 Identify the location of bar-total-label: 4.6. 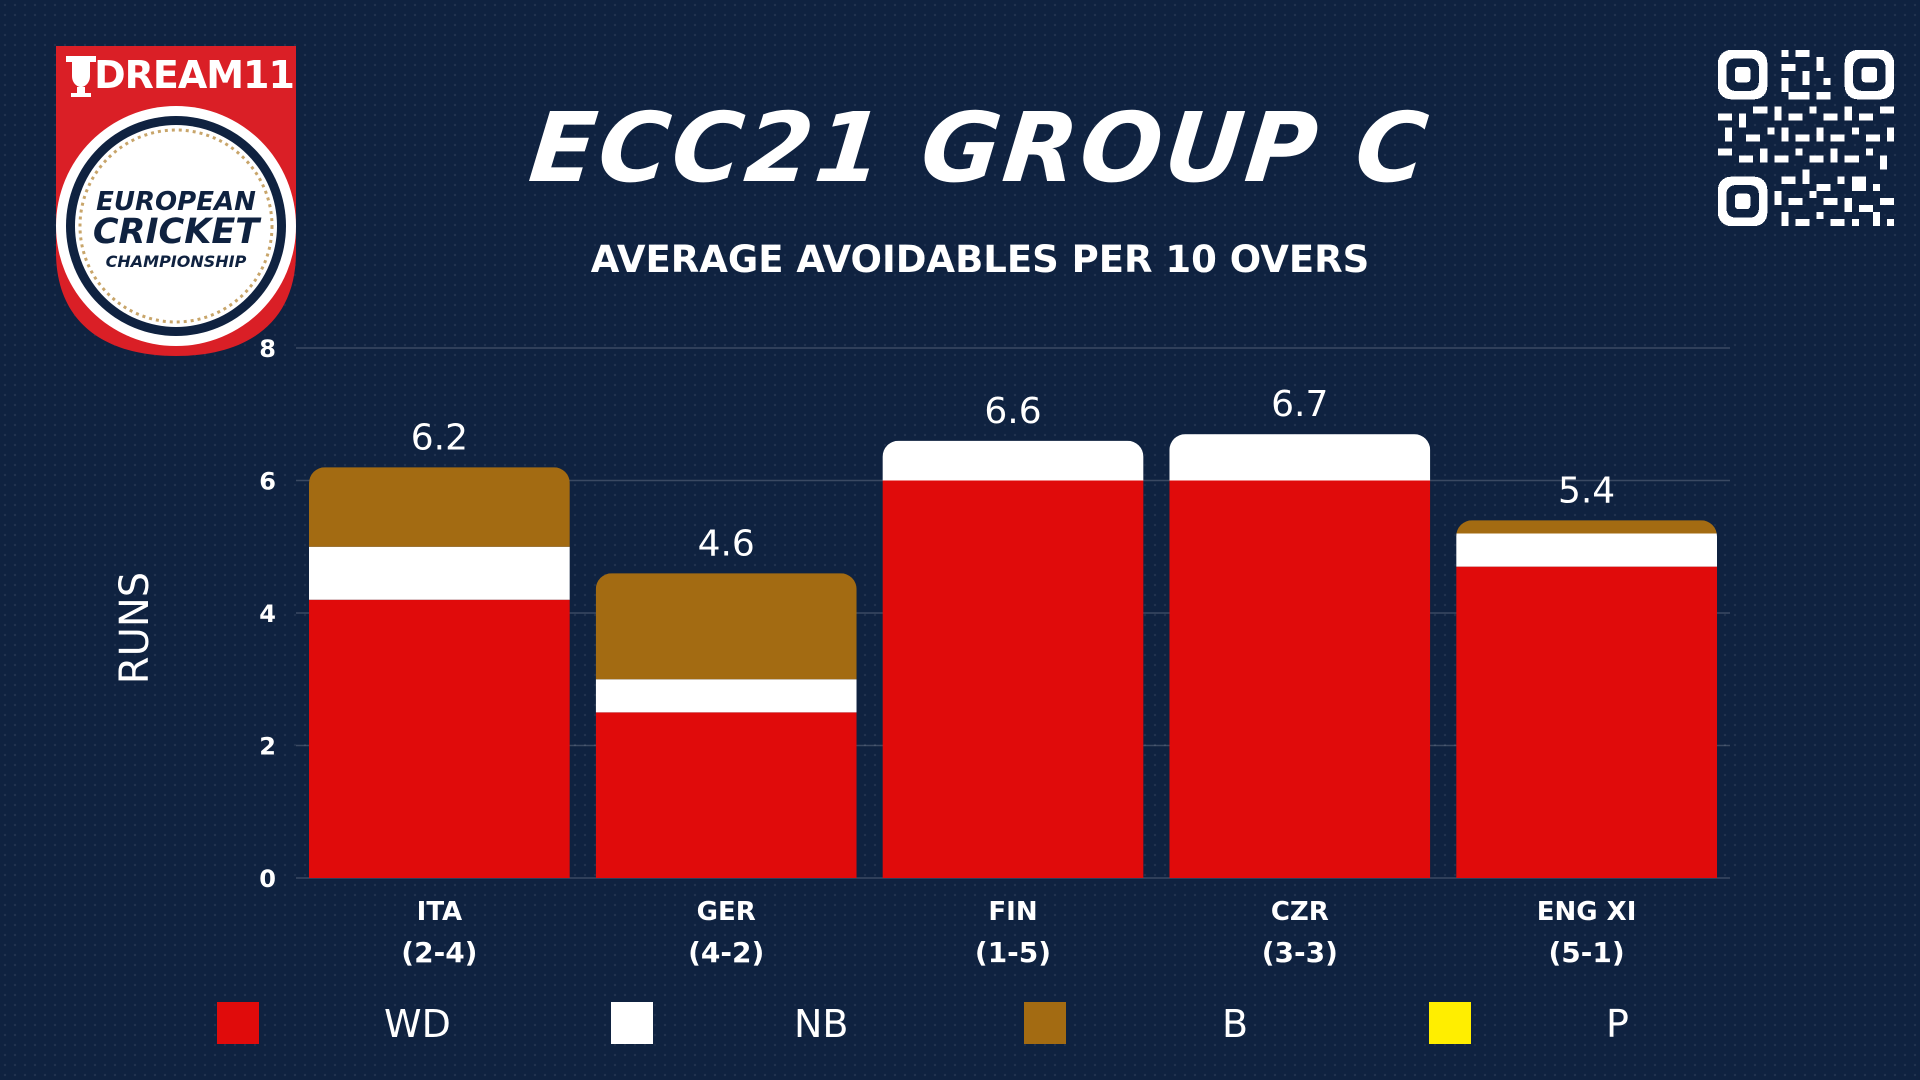
(726, 543).